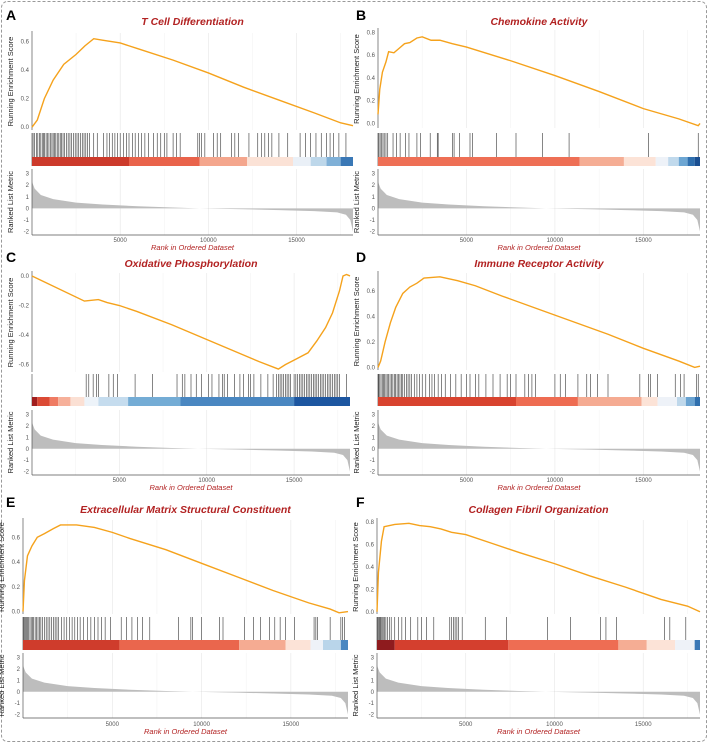 This screenshot has height=748, width=708. What do you see at coordinates (360, 502) in the screenshot?
I see `panel-label: F` at bounding box center [360, 502].